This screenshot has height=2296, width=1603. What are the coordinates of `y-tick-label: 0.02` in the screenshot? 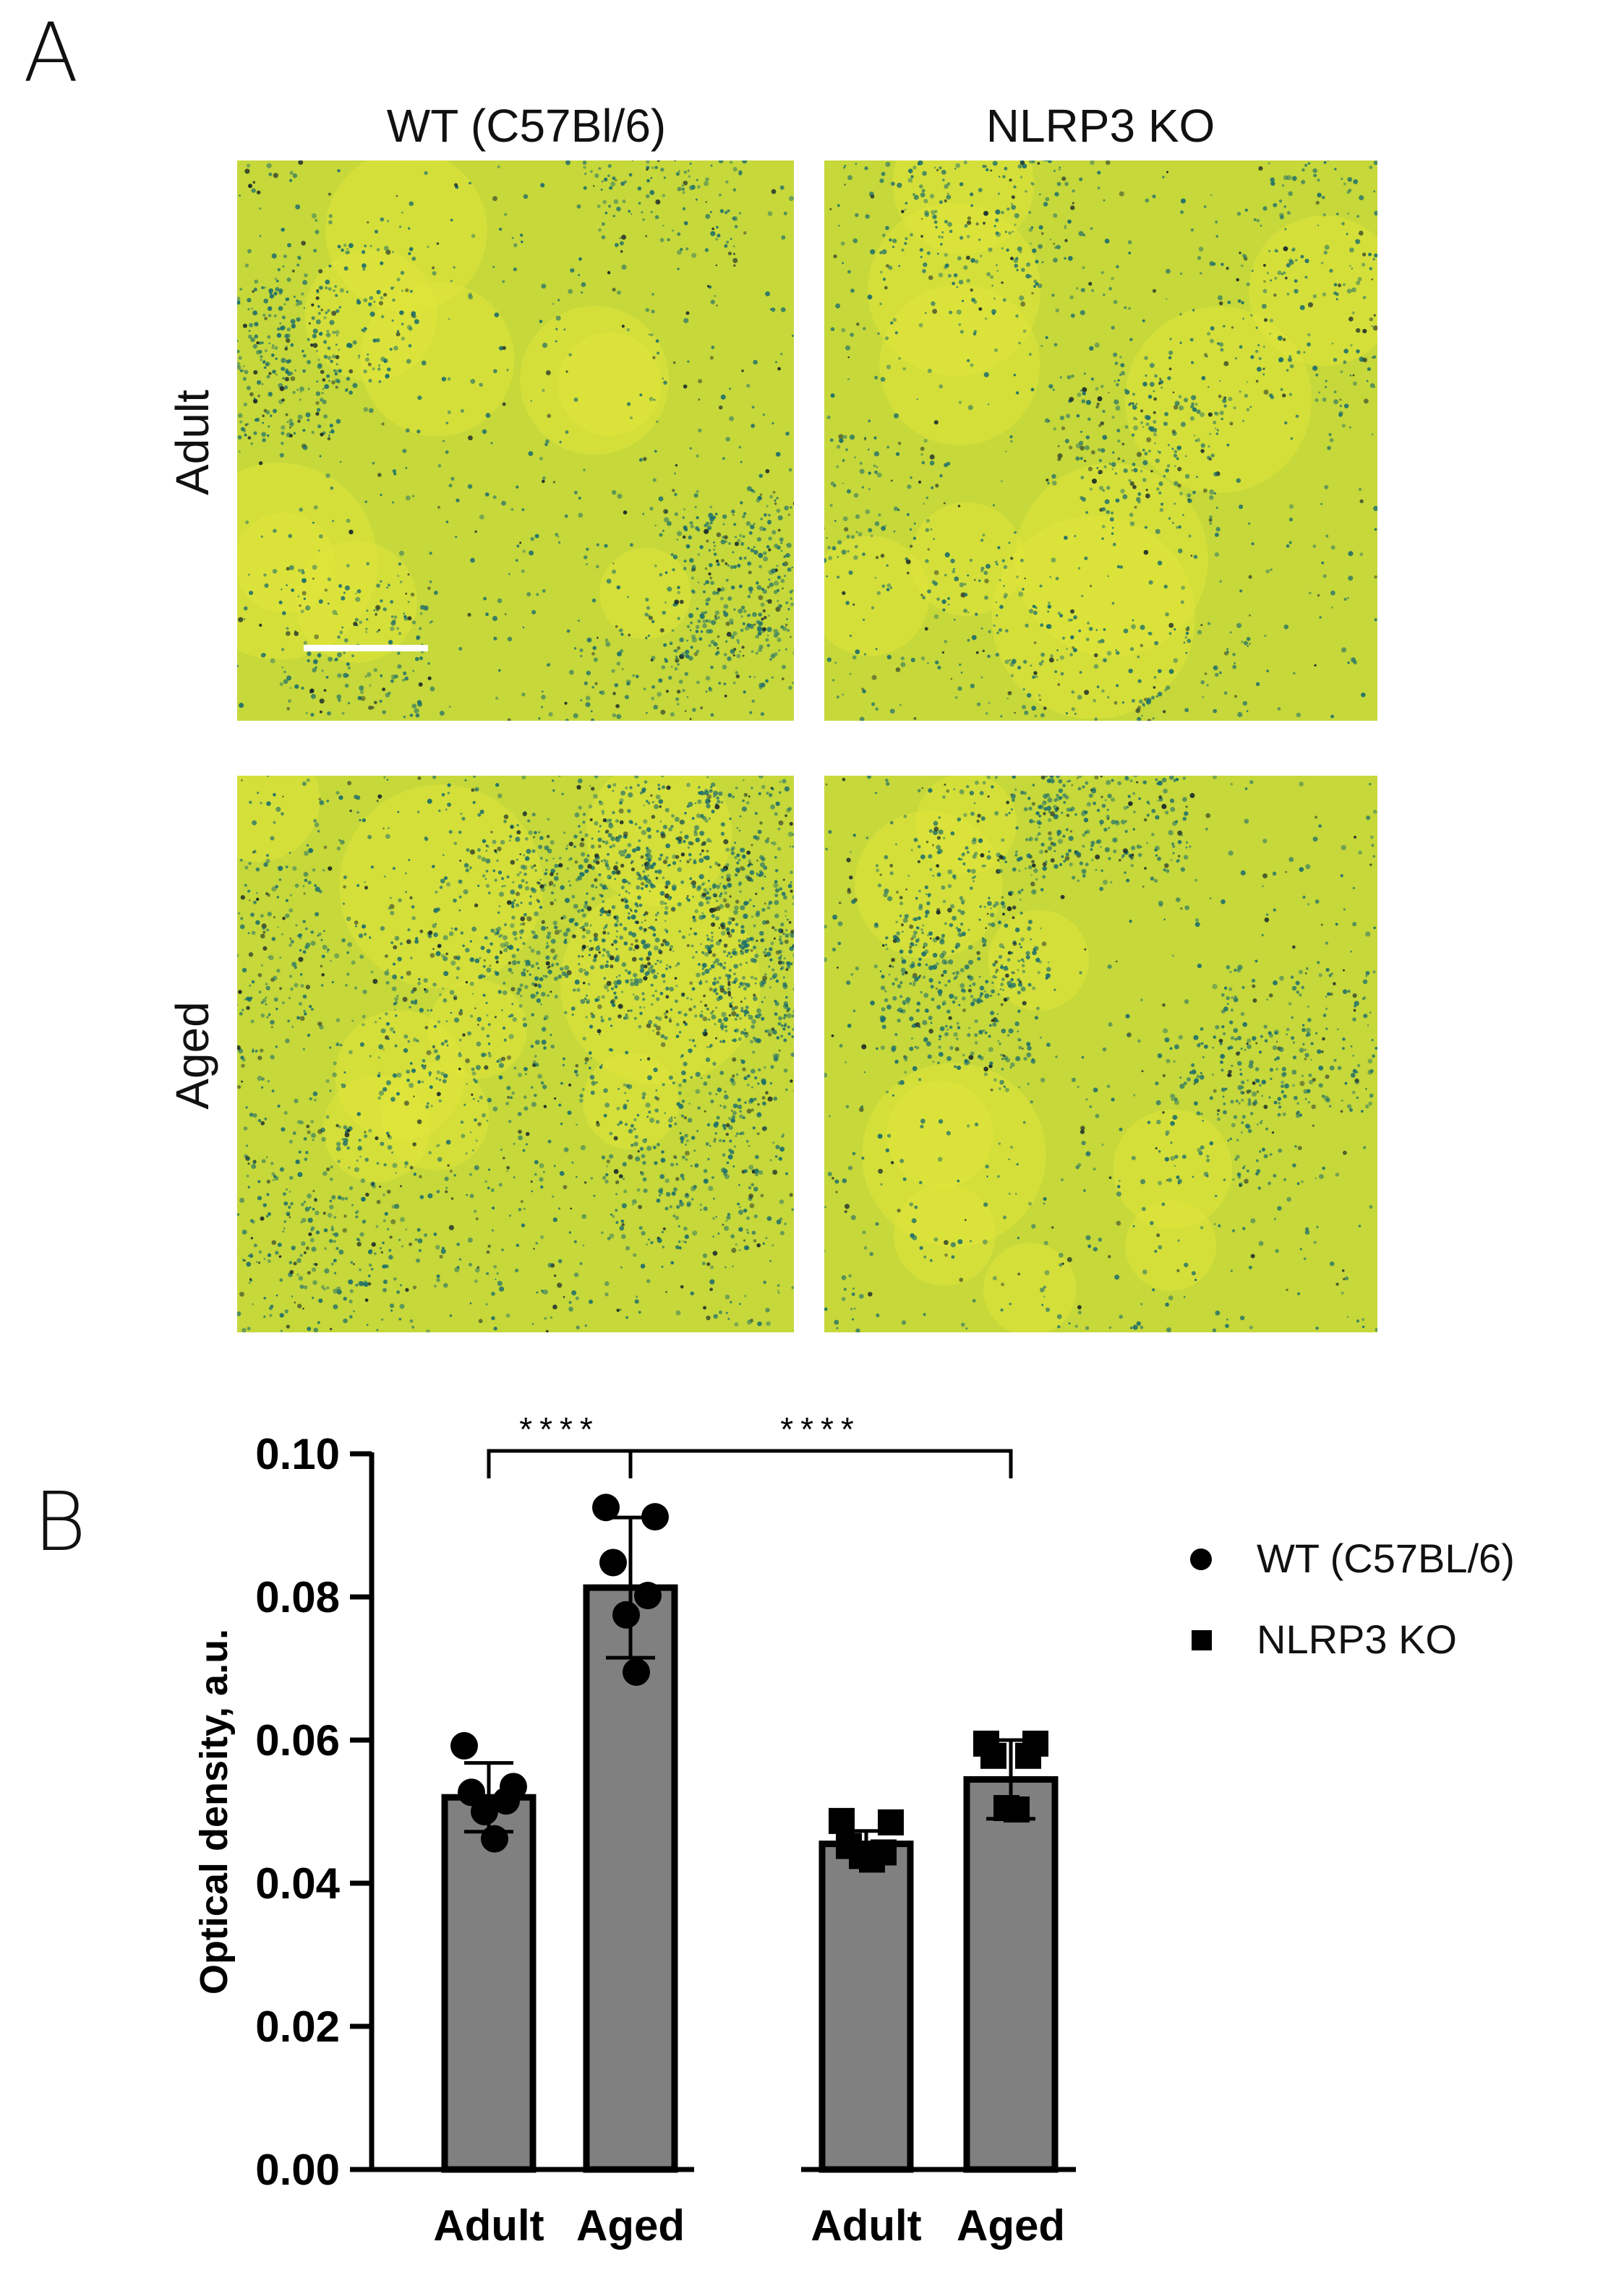 It's located at (297, 2026).